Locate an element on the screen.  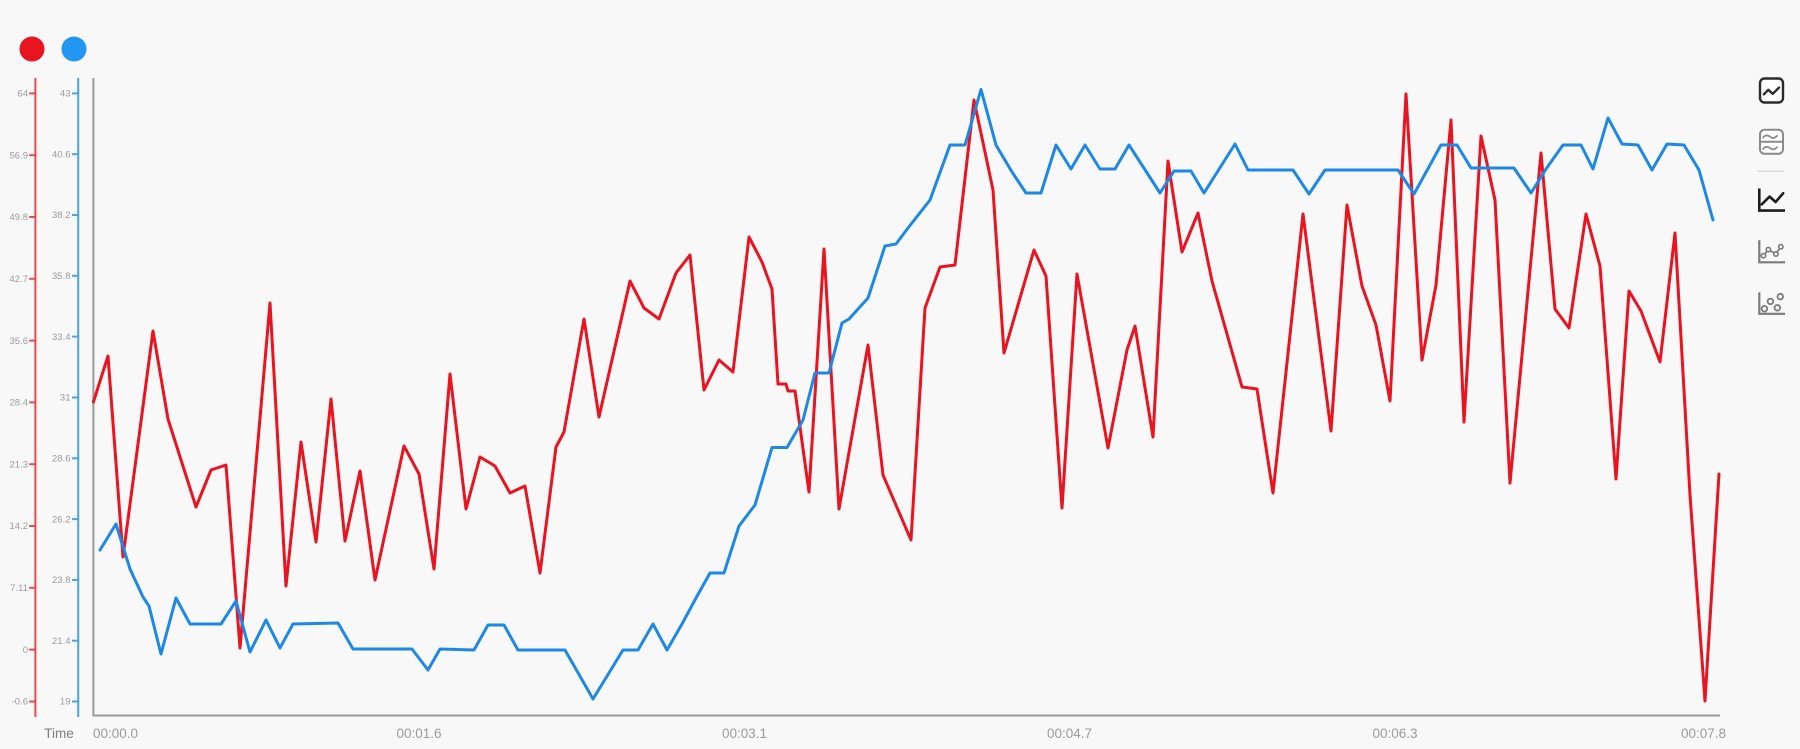
svg-text: 26.2 is located at coordinates (61, 519).